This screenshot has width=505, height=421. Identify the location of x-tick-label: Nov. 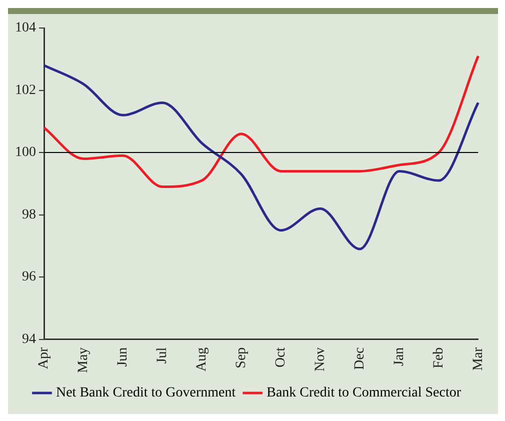
(320, 359).